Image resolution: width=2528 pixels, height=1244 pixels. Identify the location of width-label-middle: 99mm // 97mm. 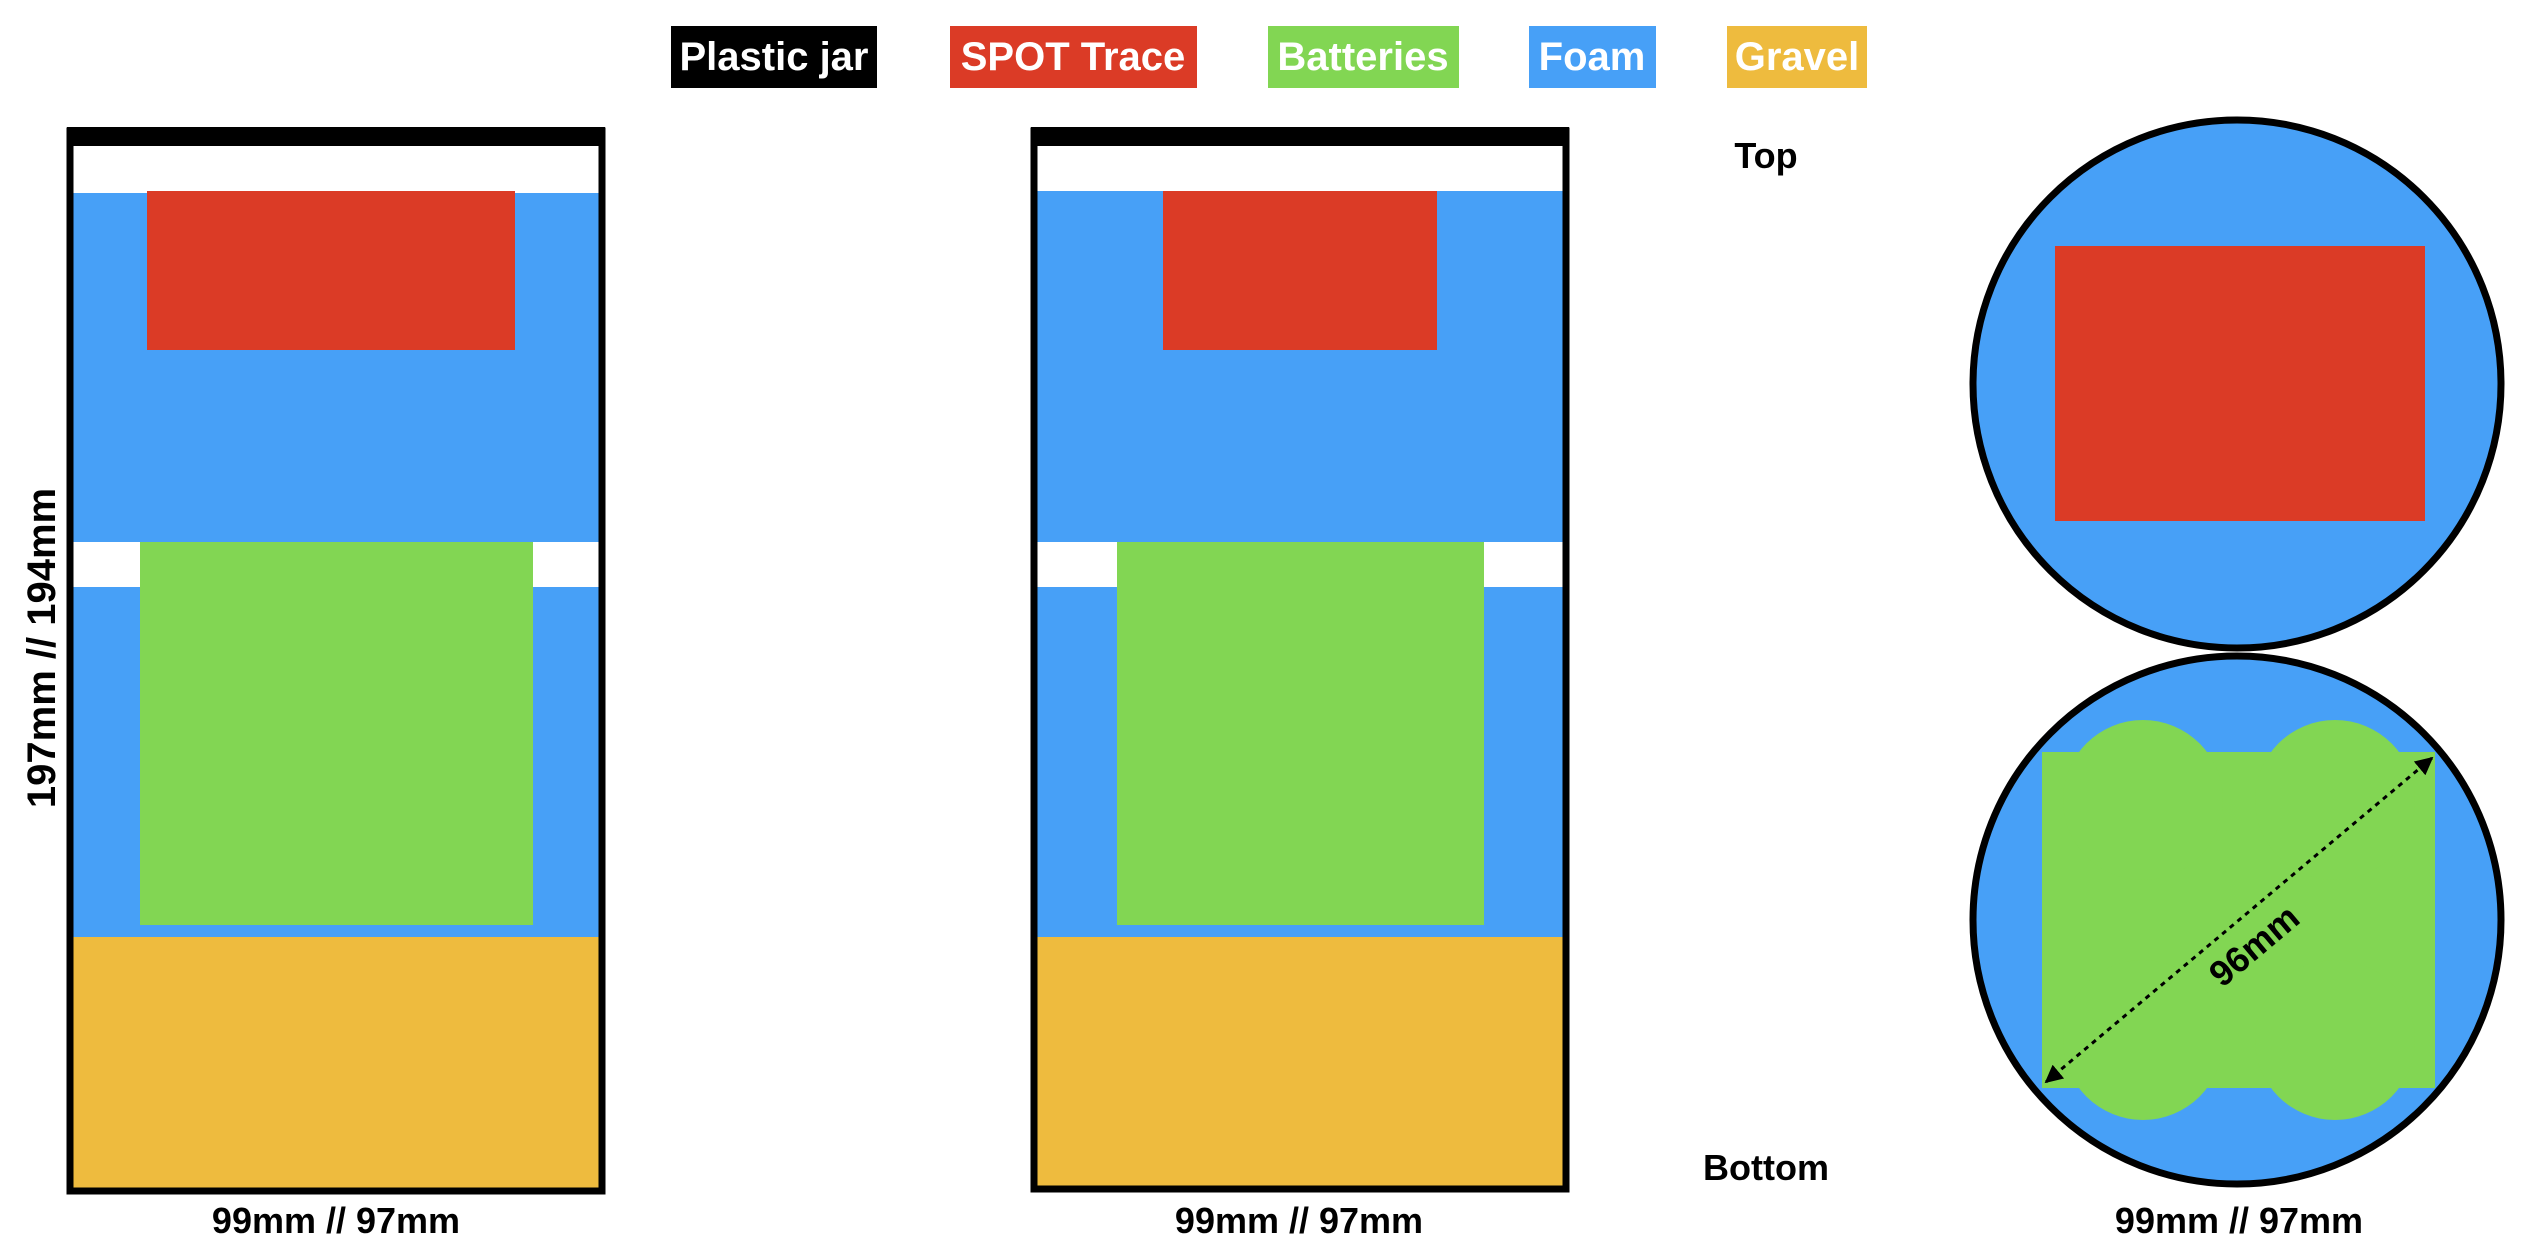
(1299, 1220).